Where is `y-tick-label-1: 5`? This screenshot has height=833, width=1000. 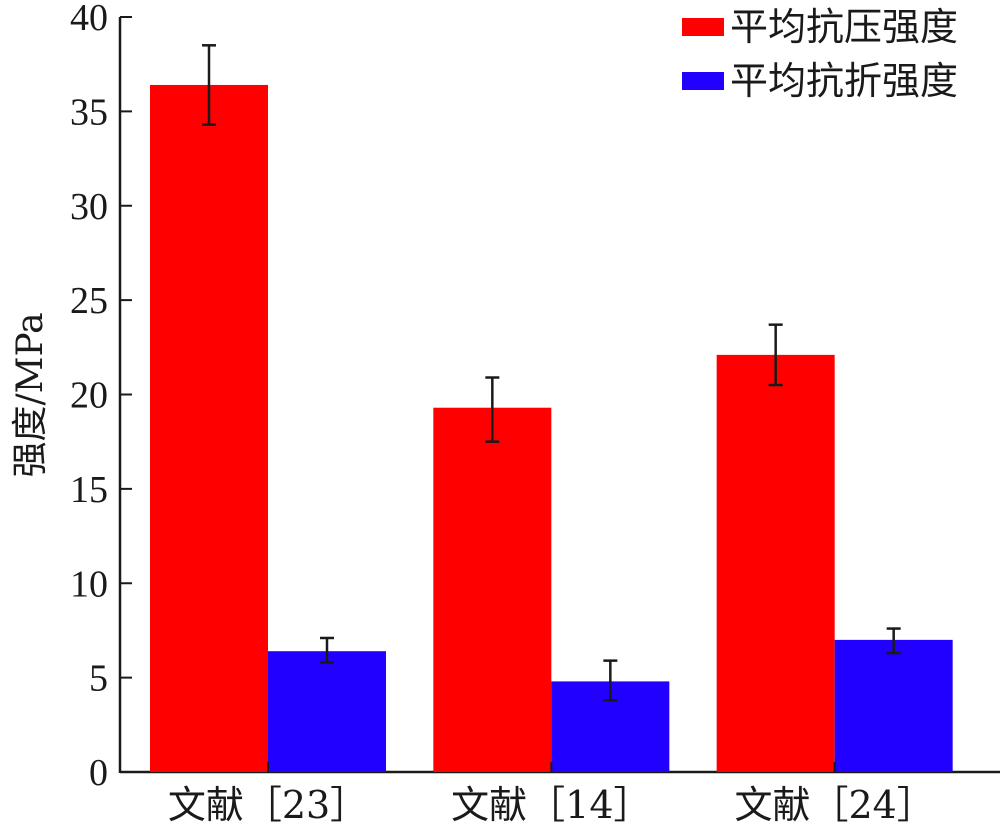 y-tick-label-1: 5 is located at coordinates (98, 679).